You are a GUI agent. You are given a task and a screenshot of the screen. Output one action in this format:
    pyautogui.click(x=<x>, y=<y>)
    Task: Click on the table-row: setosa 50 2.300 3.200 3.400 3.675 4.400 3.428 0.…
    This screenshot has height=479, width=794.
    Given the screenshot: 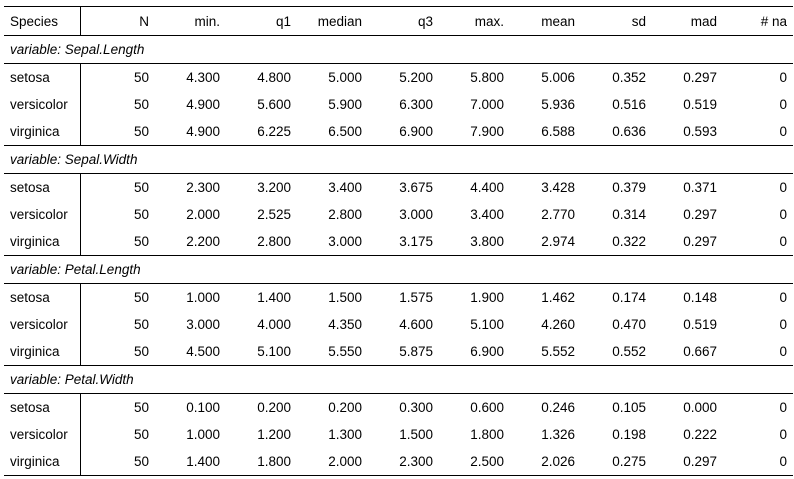 What is the action you would take?
    pyautogui.click(x=398, y=187)
    